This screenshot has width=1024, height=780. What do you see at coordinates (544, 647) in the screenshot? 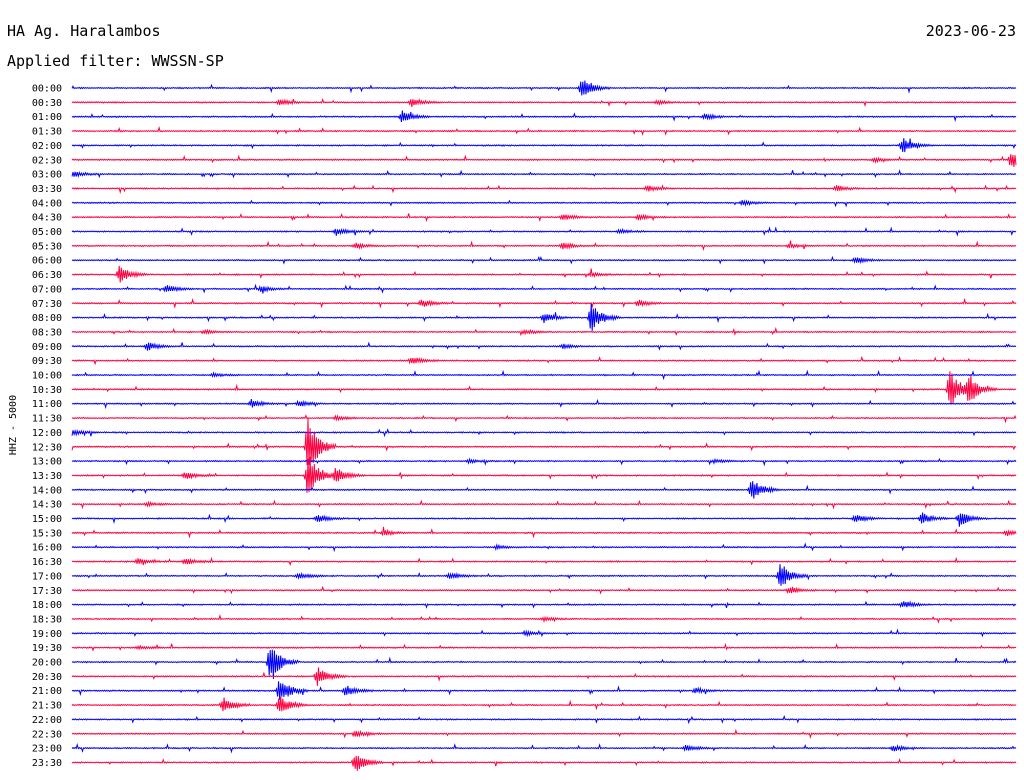
I see `trace-1930` at bounding box center [544, 647].